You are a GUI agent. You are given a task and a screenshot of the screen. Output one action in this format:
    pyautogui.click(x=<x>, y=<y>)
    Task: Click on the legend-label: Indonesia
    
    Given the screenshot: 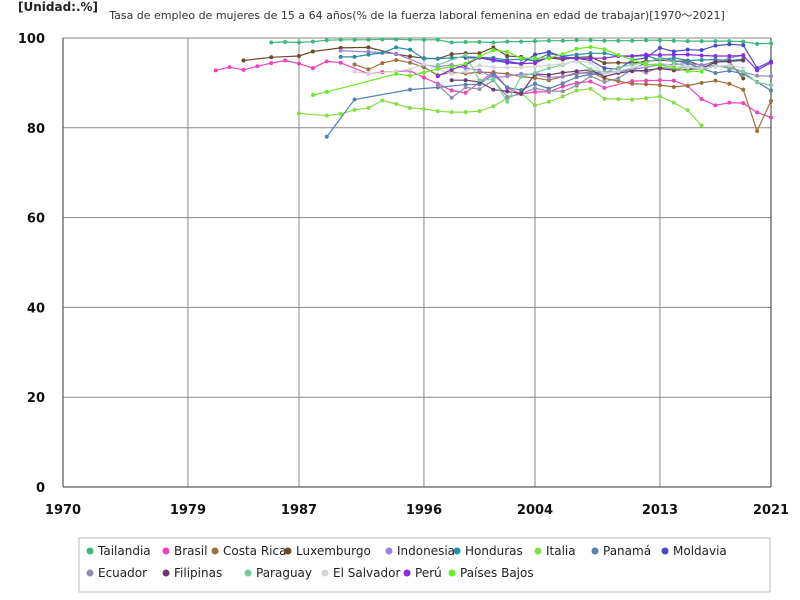 What is the action you would take?
    pyautogui.click(x=426, y=551)
    